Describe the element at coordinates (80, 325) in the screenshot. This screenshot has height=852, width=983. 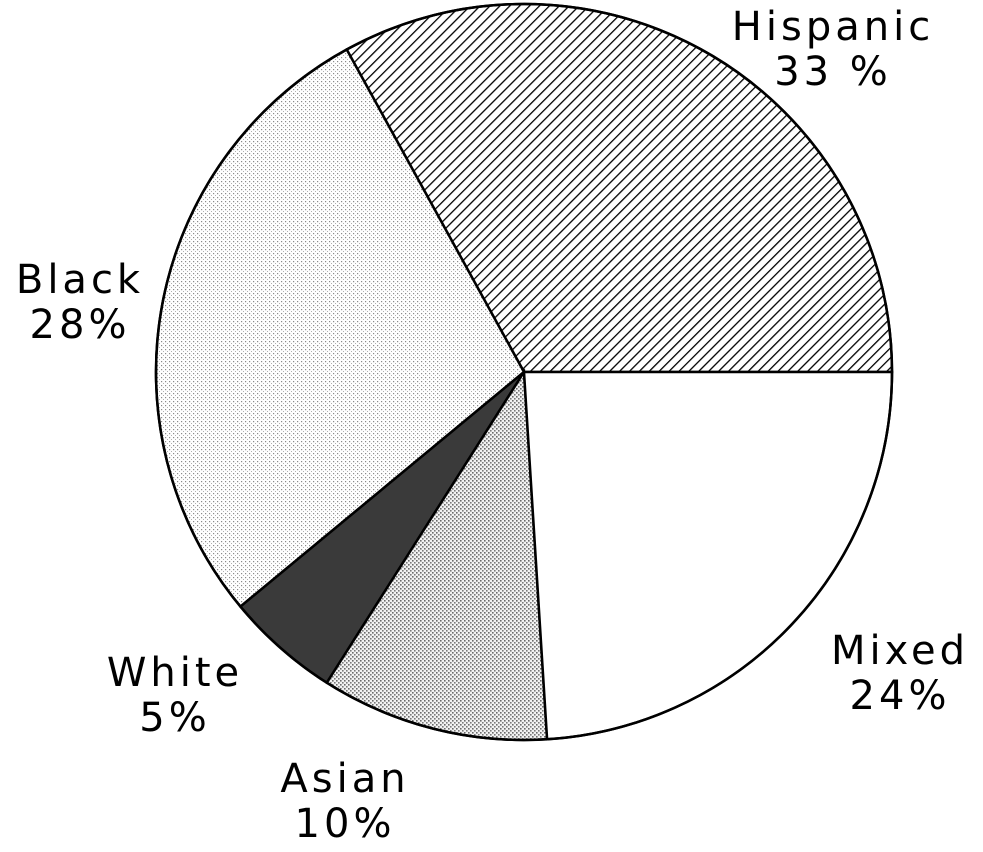
I see `slice-value-label-black: 28%` at that location.